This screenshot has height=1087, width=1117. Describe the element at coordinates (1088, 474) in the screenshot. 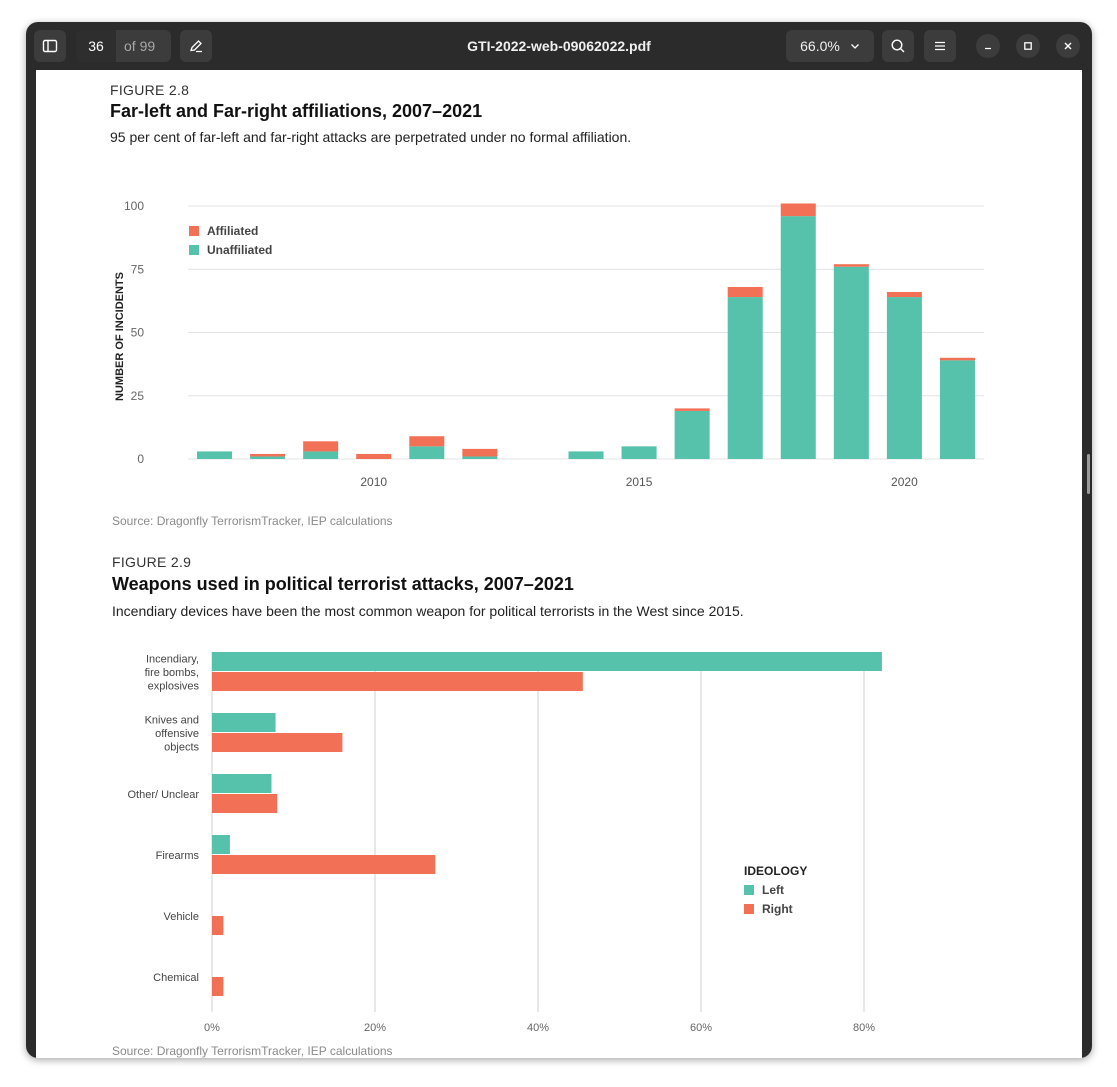

I see `scrollbar-thumb` at that location.